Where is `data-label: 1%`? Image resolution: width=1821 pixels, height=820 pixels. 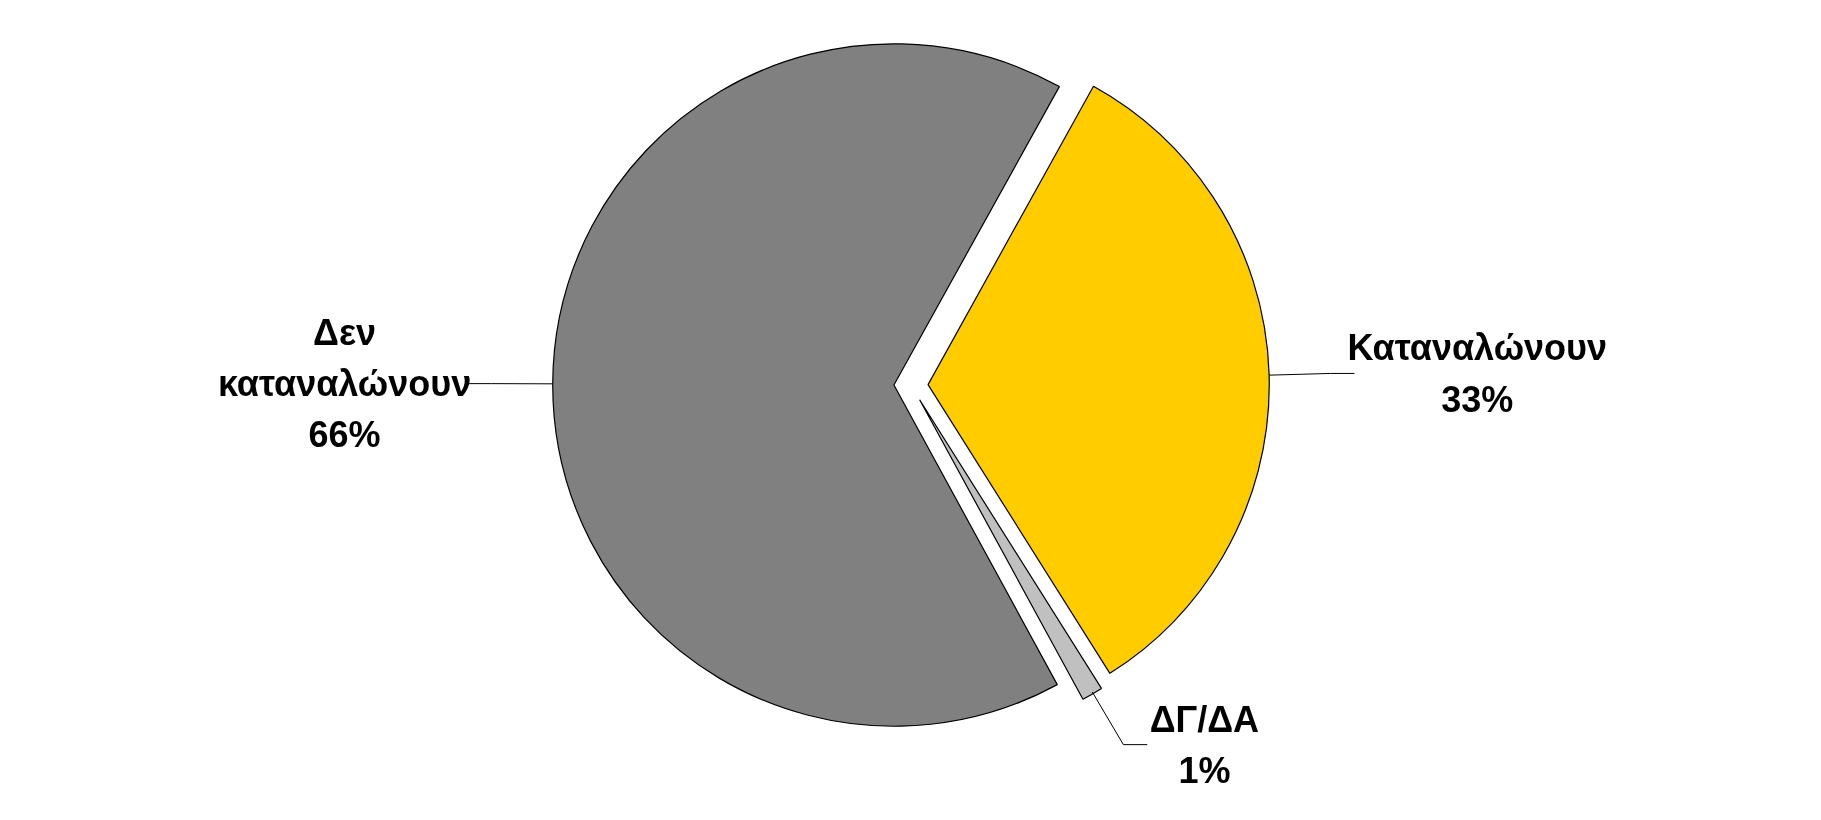 data-label: 1% is located at coordinates (1204, 770).